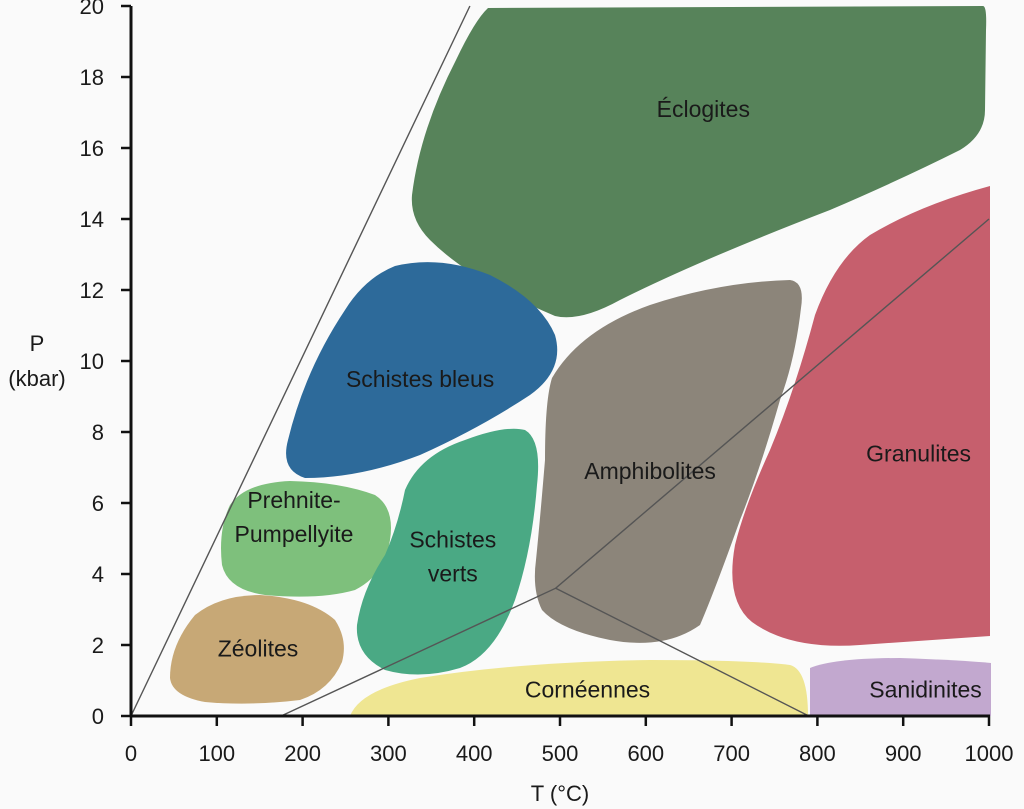  I want to click on x-tick-label: 800, so click(817, 753).